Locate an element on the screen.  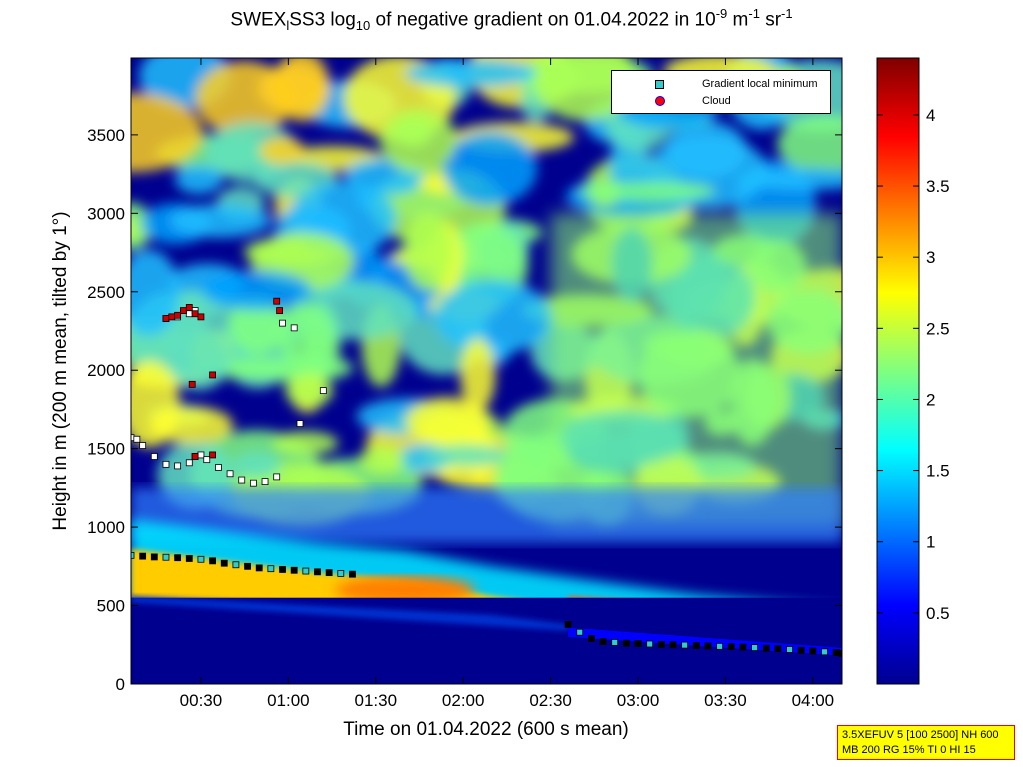
x-tick-label: 01:00 is located at coordinates (288, 700).